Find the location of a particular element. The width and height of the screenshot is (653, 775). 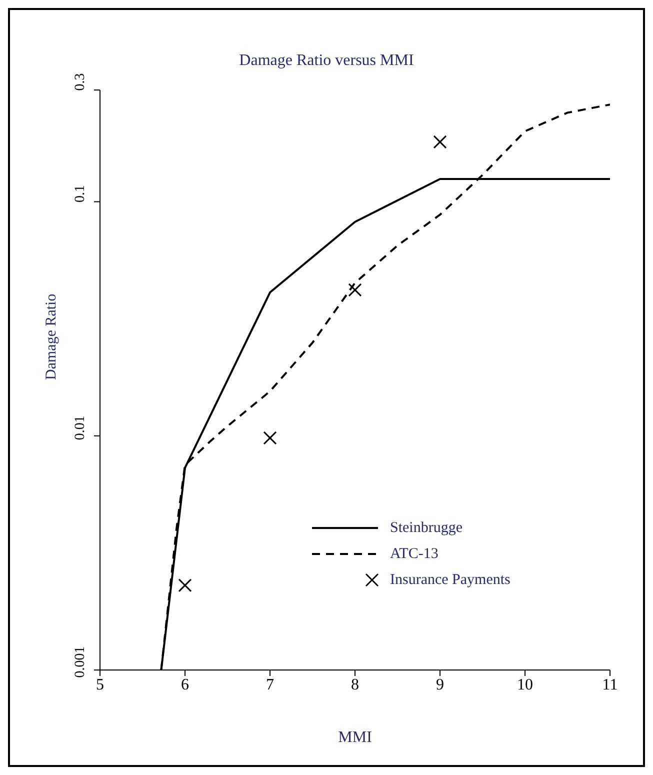

legend-label: ATC-13 is located at coordinates (414, 554).